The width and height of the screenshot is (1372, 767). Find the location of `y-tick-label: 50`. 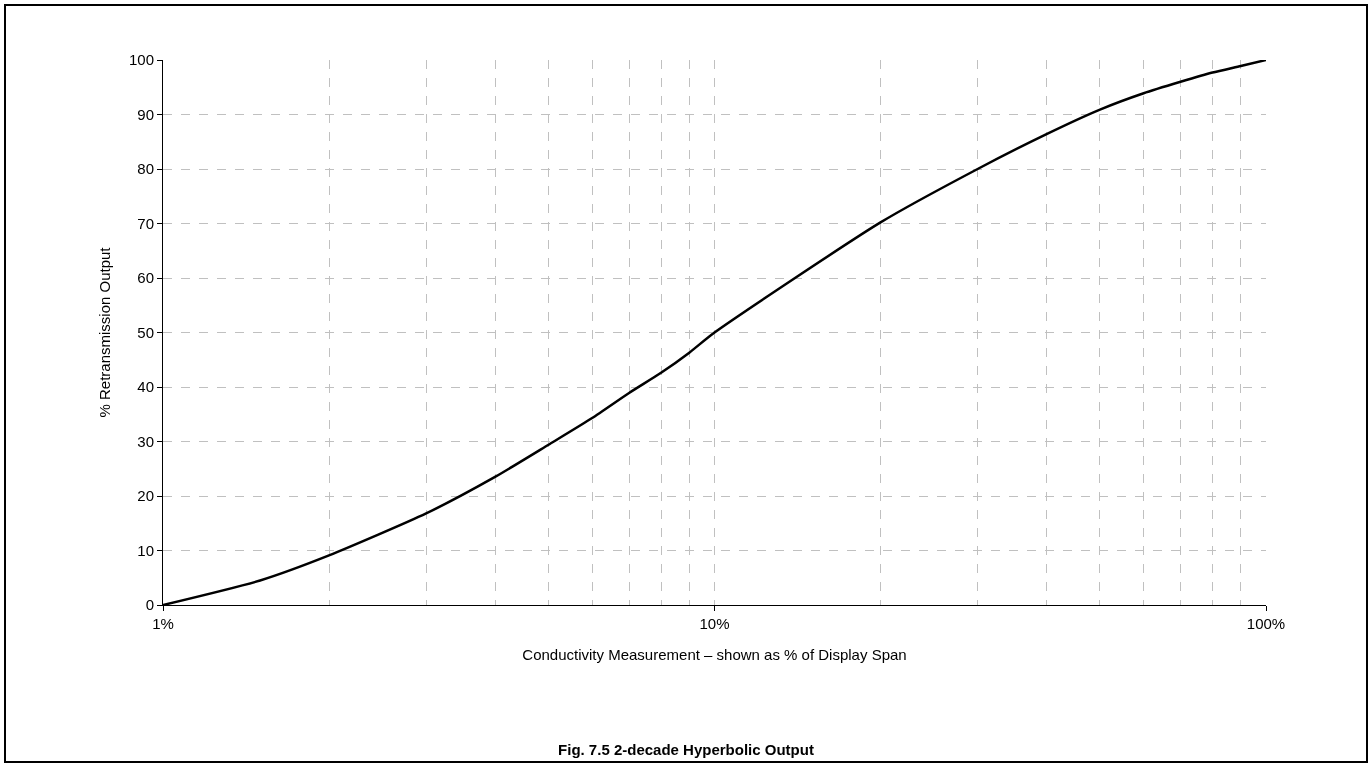

y-tick-label: 50 is located at coordinates (145, 332).